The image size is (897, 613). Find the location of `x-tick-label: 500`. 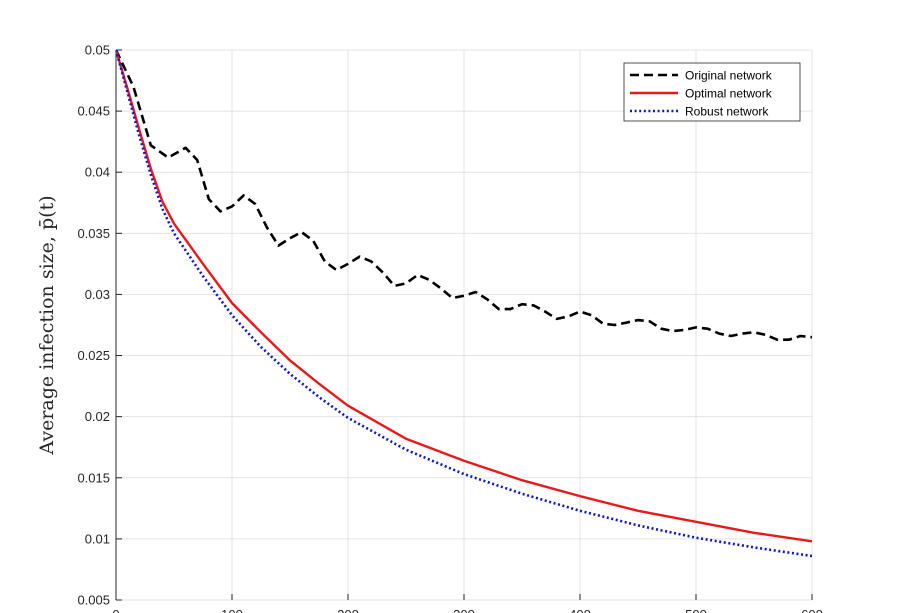

x-tick-label: 500 is located at coordinates (696, 610).